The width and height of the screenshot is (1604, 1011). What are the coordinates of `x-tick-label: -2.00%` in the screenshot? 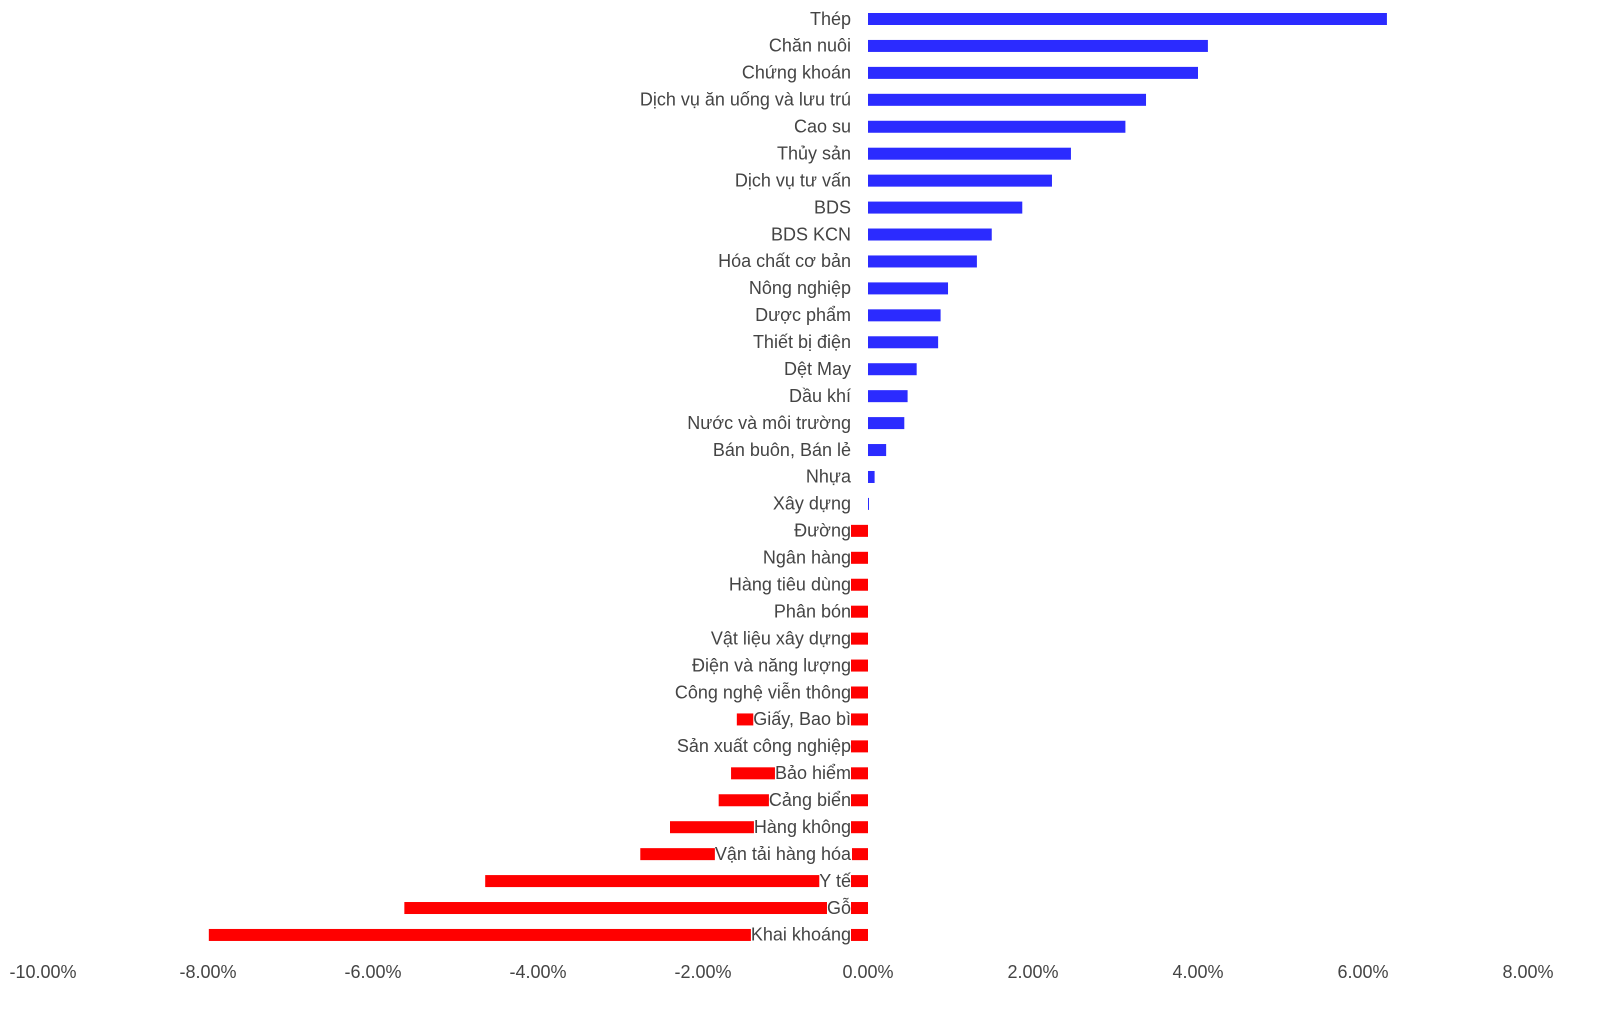 It's located at (702, 972).